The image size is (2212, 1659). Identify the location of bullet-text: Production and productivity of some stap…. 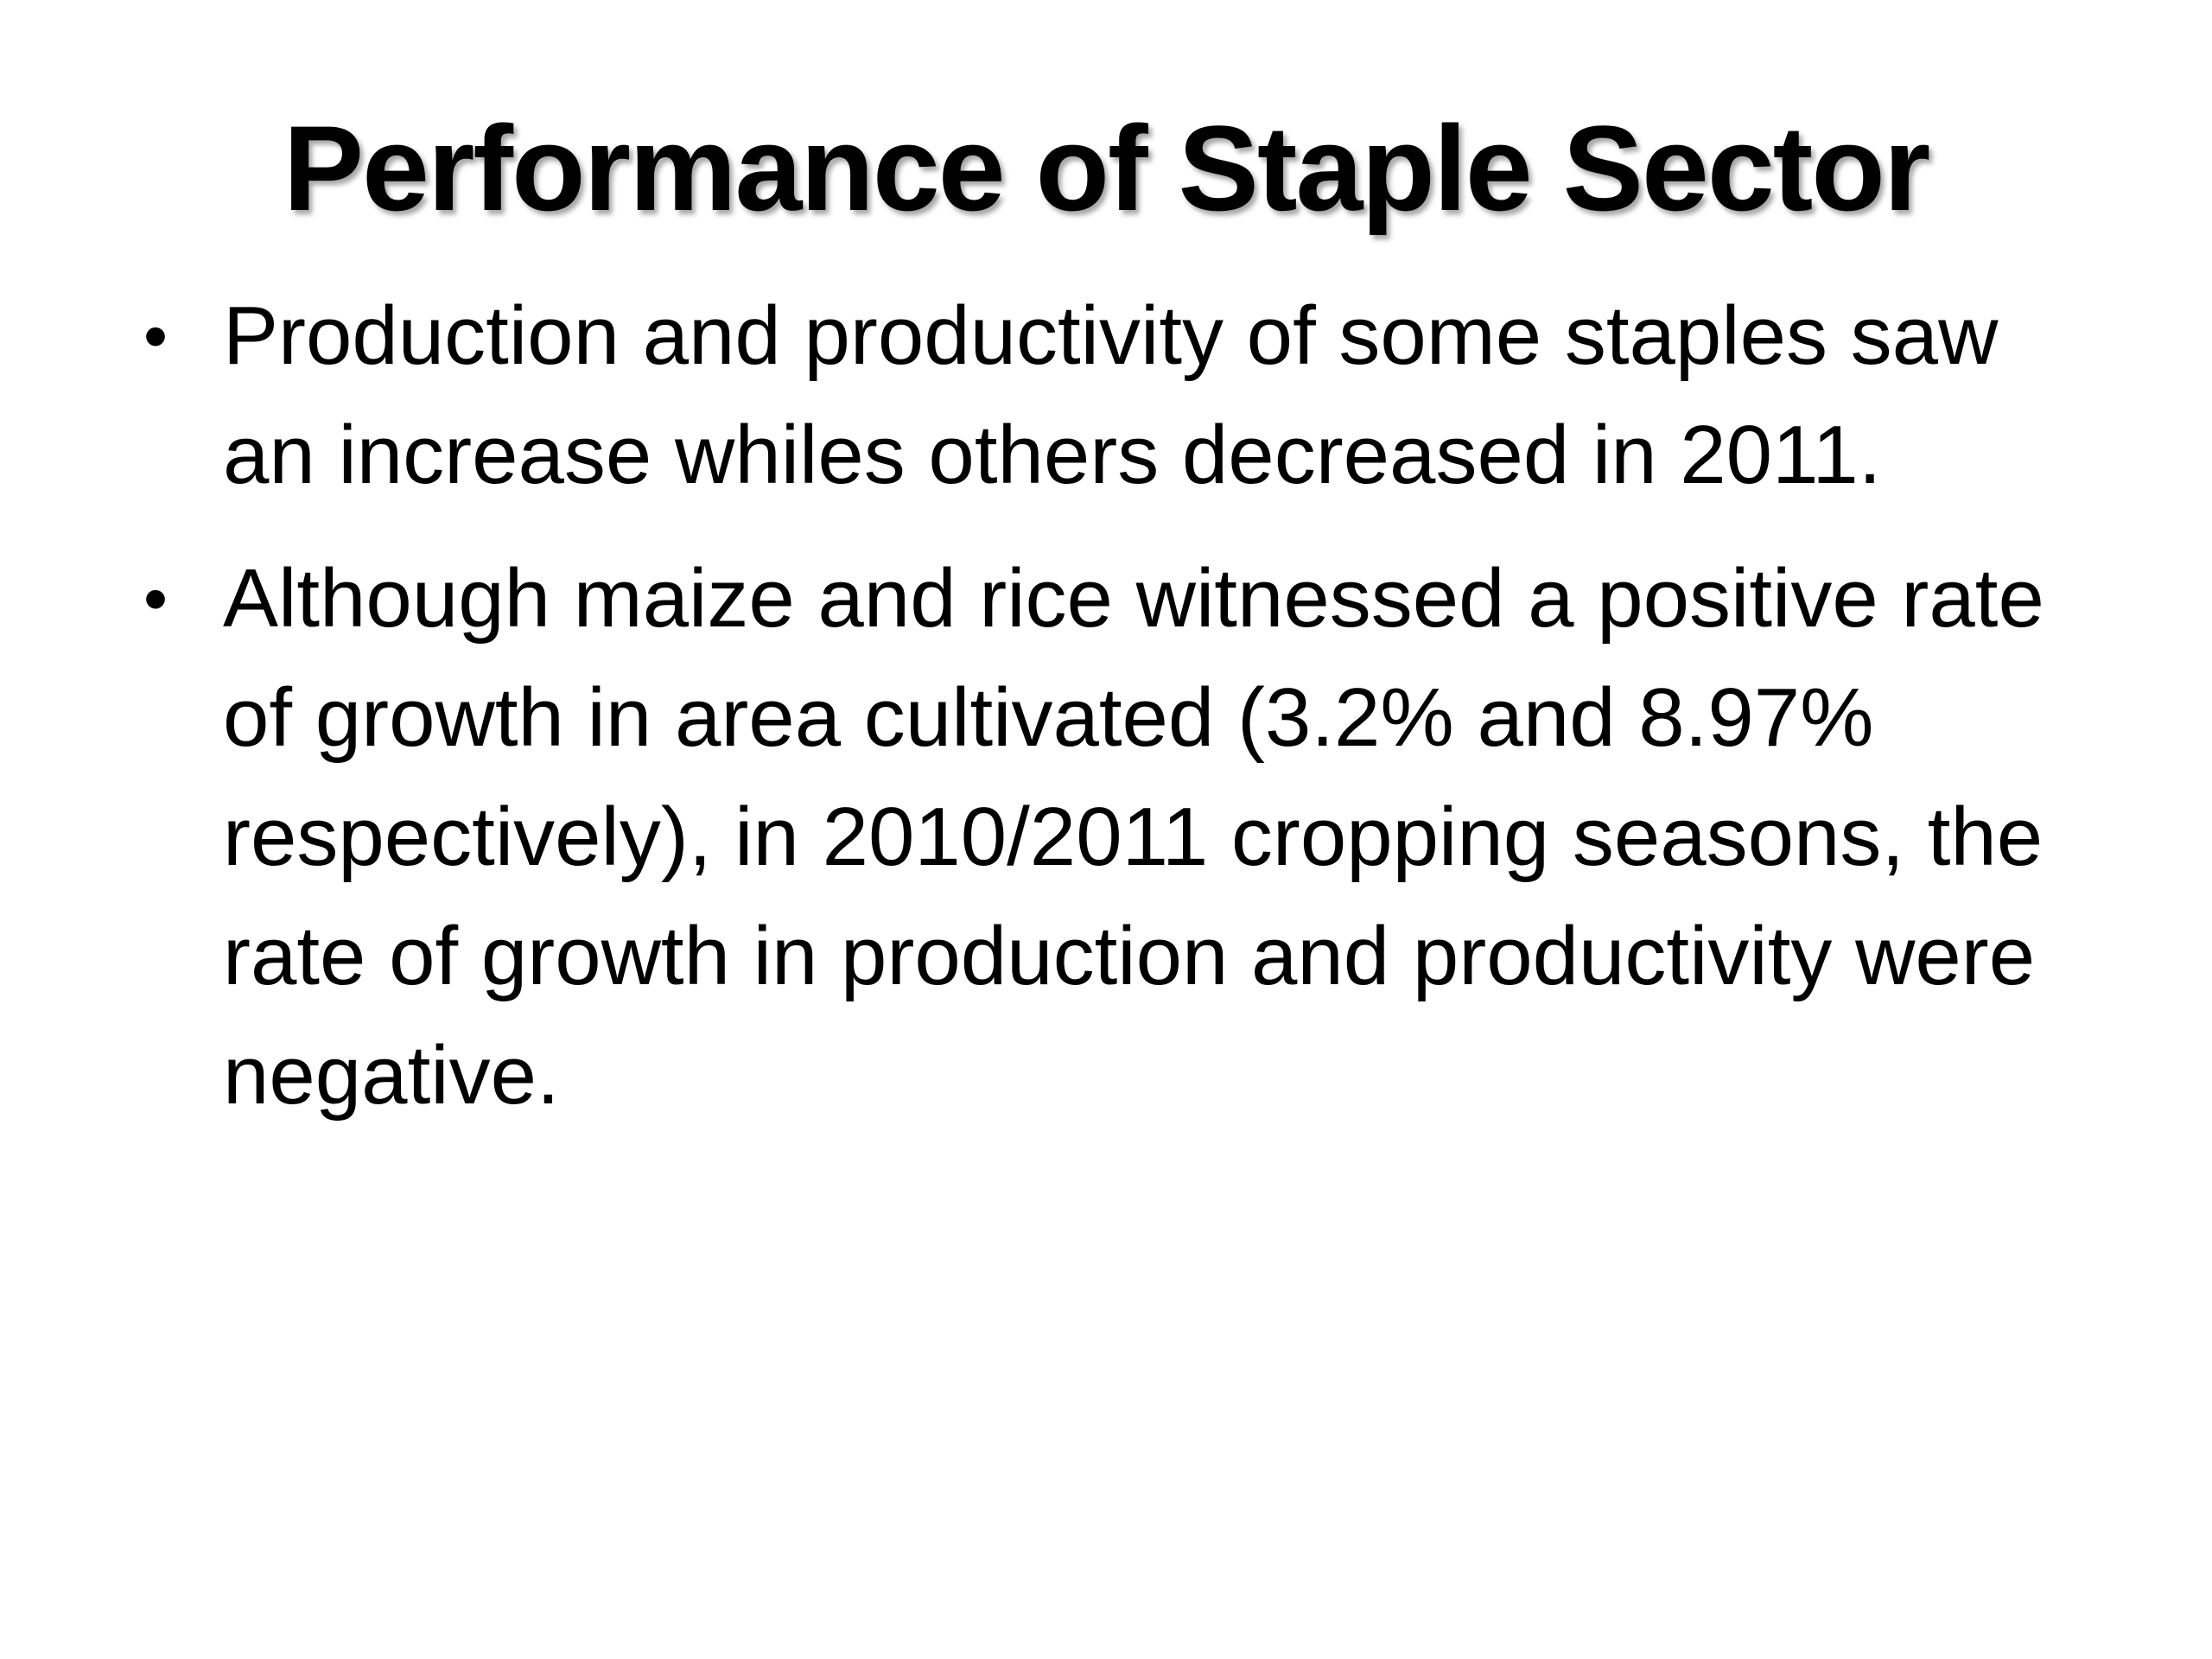
(1111, 395).